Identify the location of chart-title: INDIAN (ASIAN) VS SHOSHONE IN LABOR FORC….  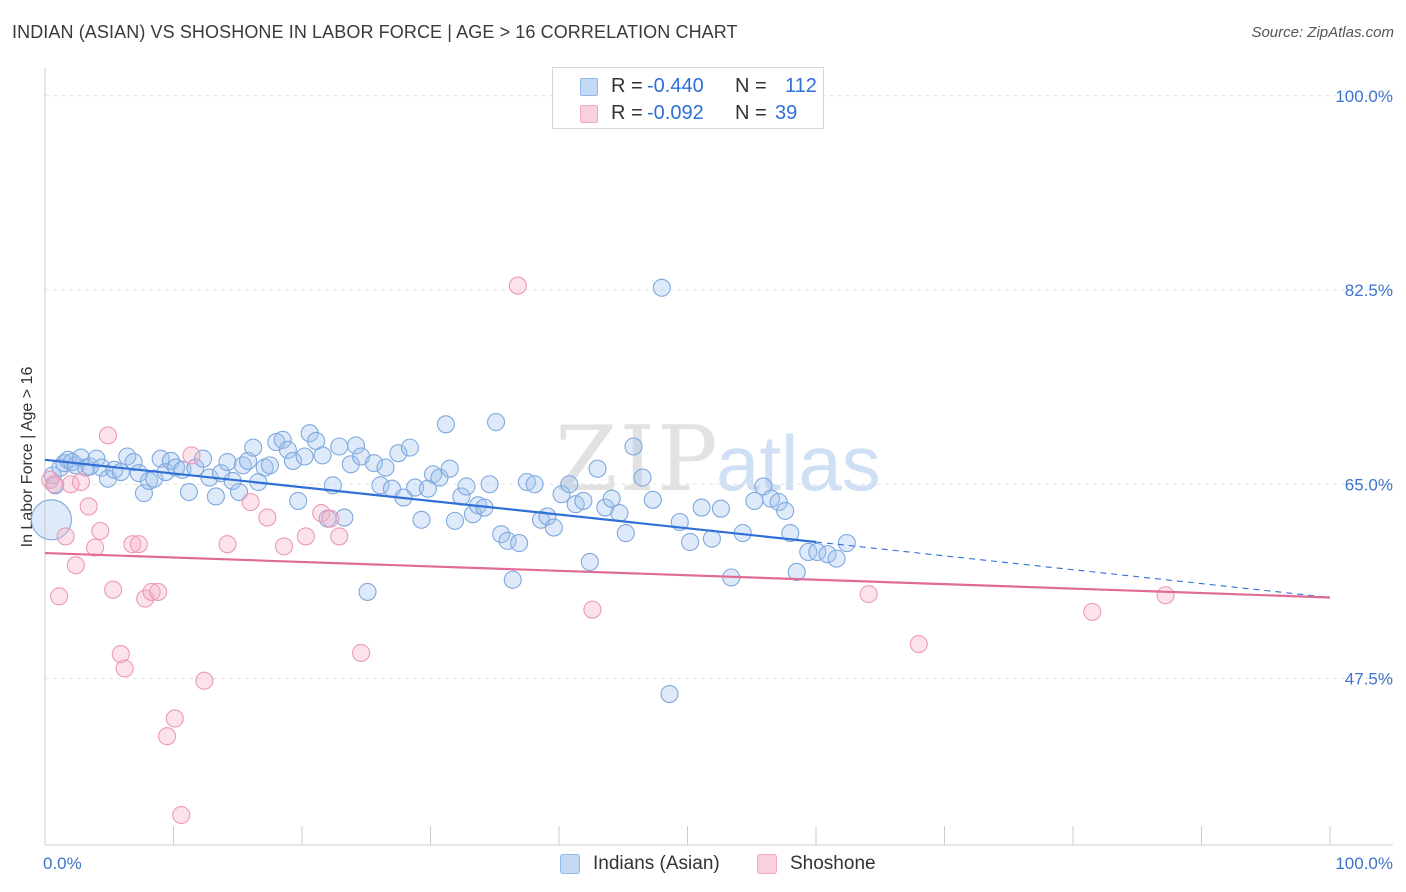
(375, 32).